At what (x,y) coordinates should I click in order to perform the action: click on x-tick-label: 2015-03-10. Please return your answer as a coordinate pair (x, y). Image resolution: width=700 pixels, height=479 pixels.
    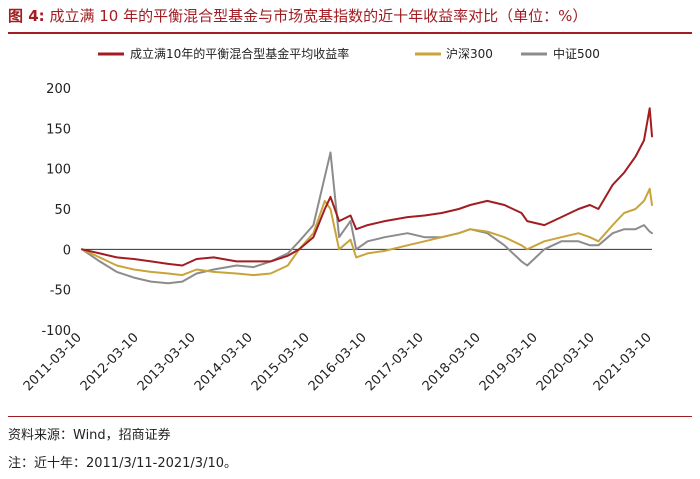
    Looking at the image, I should click on (281, 362).